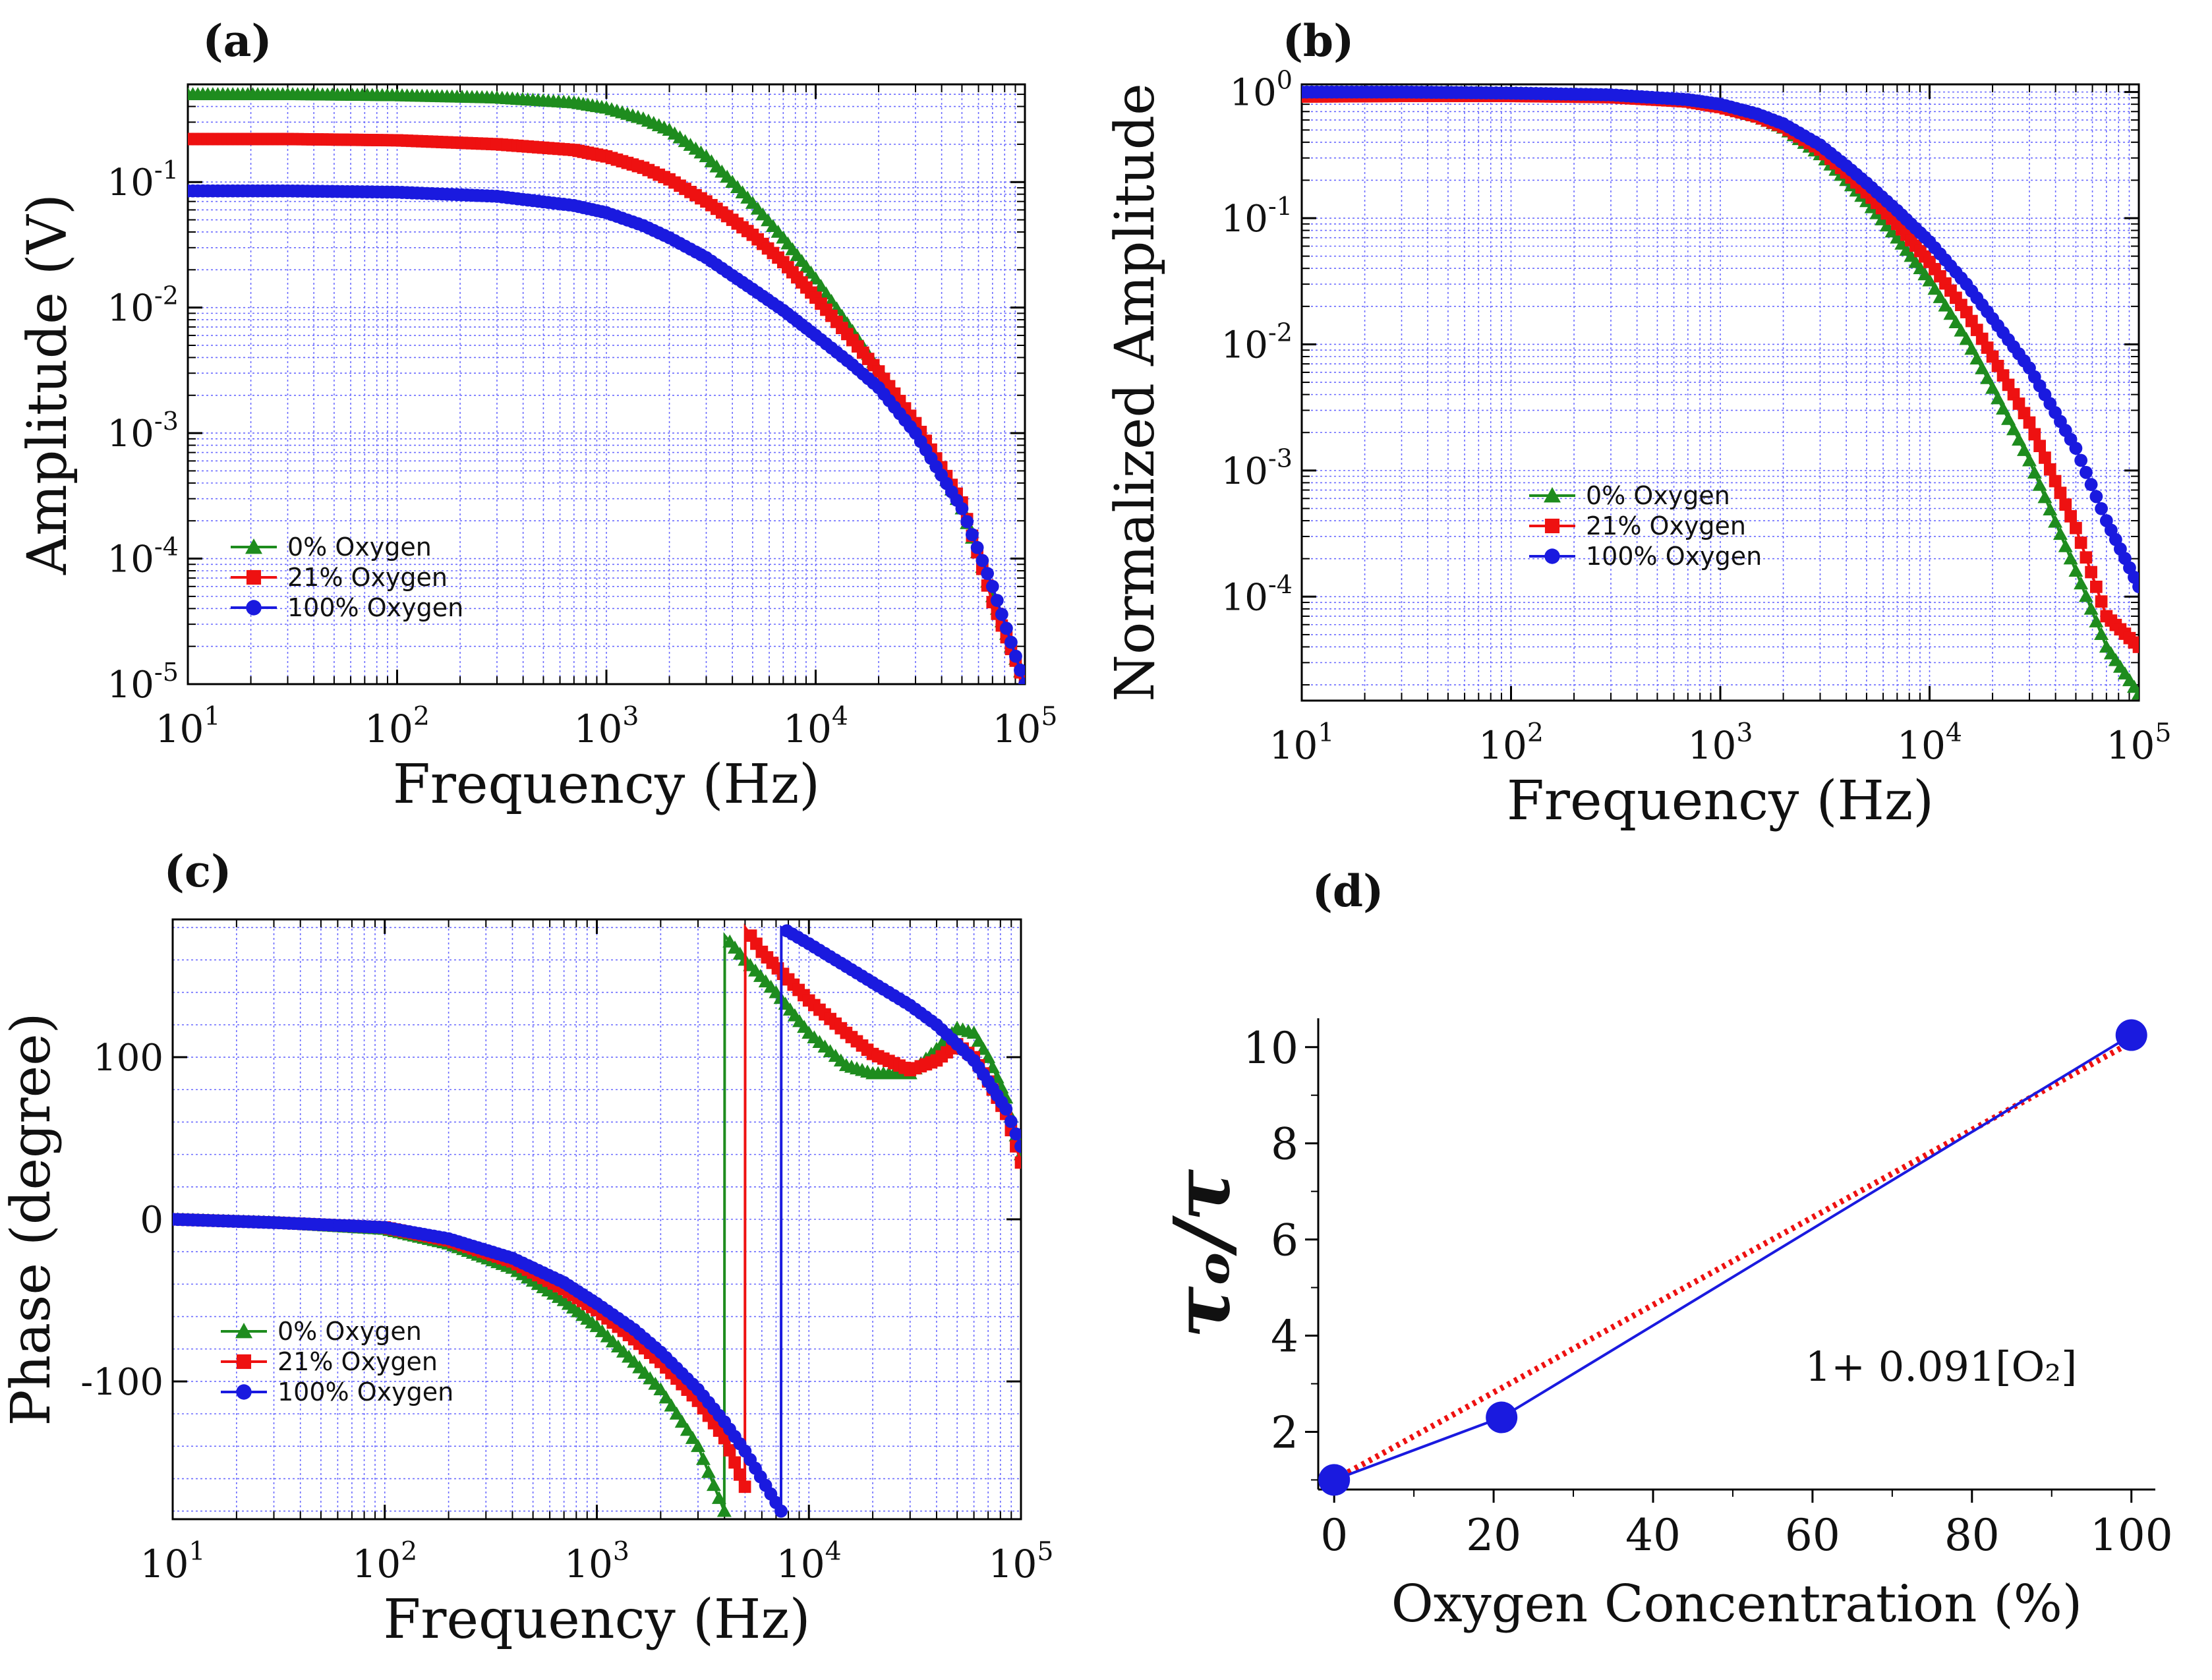 The height and width of the screenshot is (1680, 2212). What do you see at coordinates (1285, 1337) in the screenshot?
I see `y-tick-label: 4` at bounding box center [1285, 1337].